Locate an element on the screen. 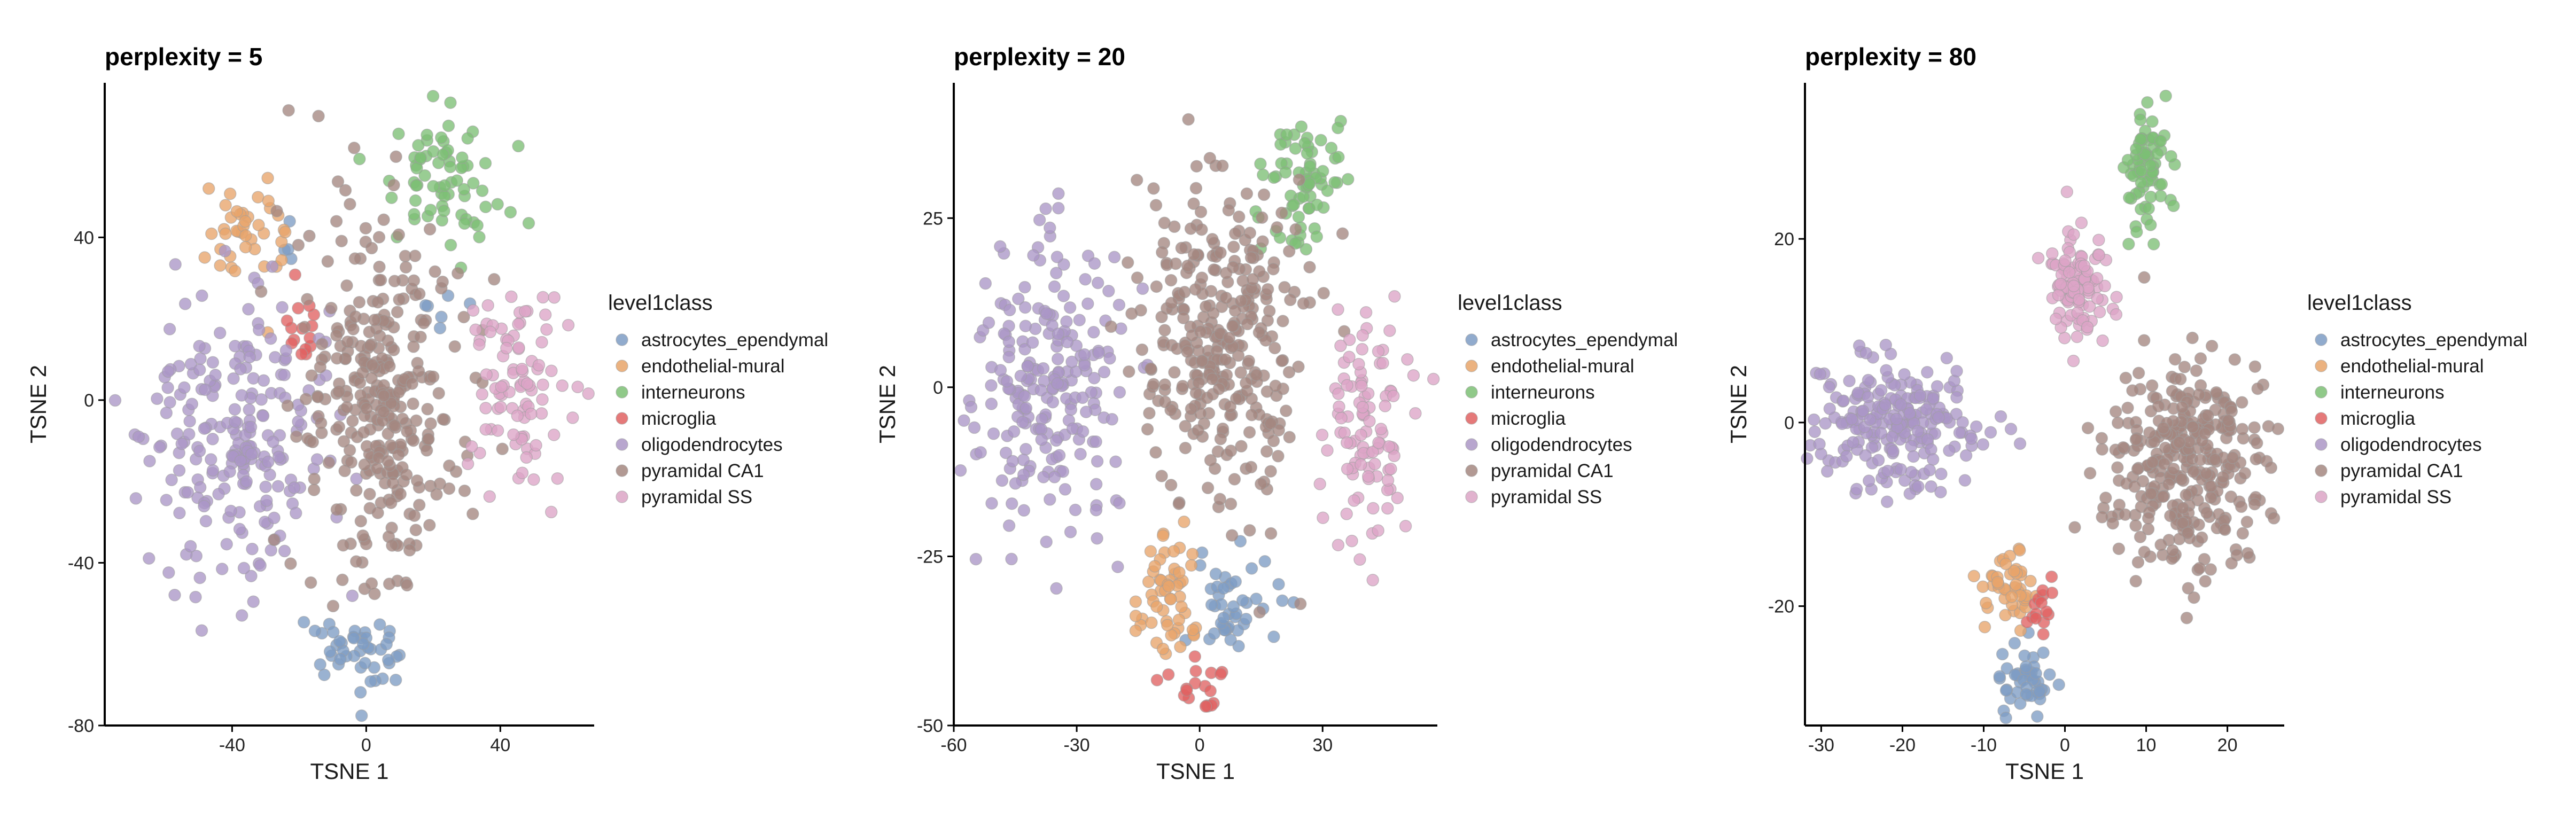  legend-label: oligodendrocytes is located at coordinates (712, 445).